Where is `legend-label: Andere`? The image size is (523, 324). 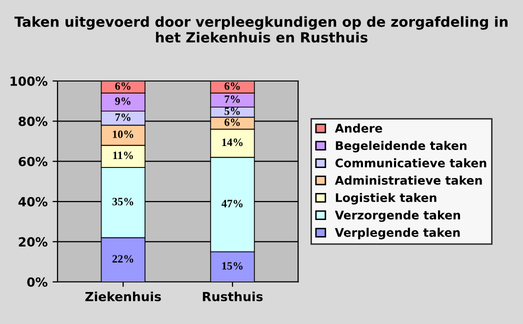
legend-label: Andere is located at coordinates (358, 128).